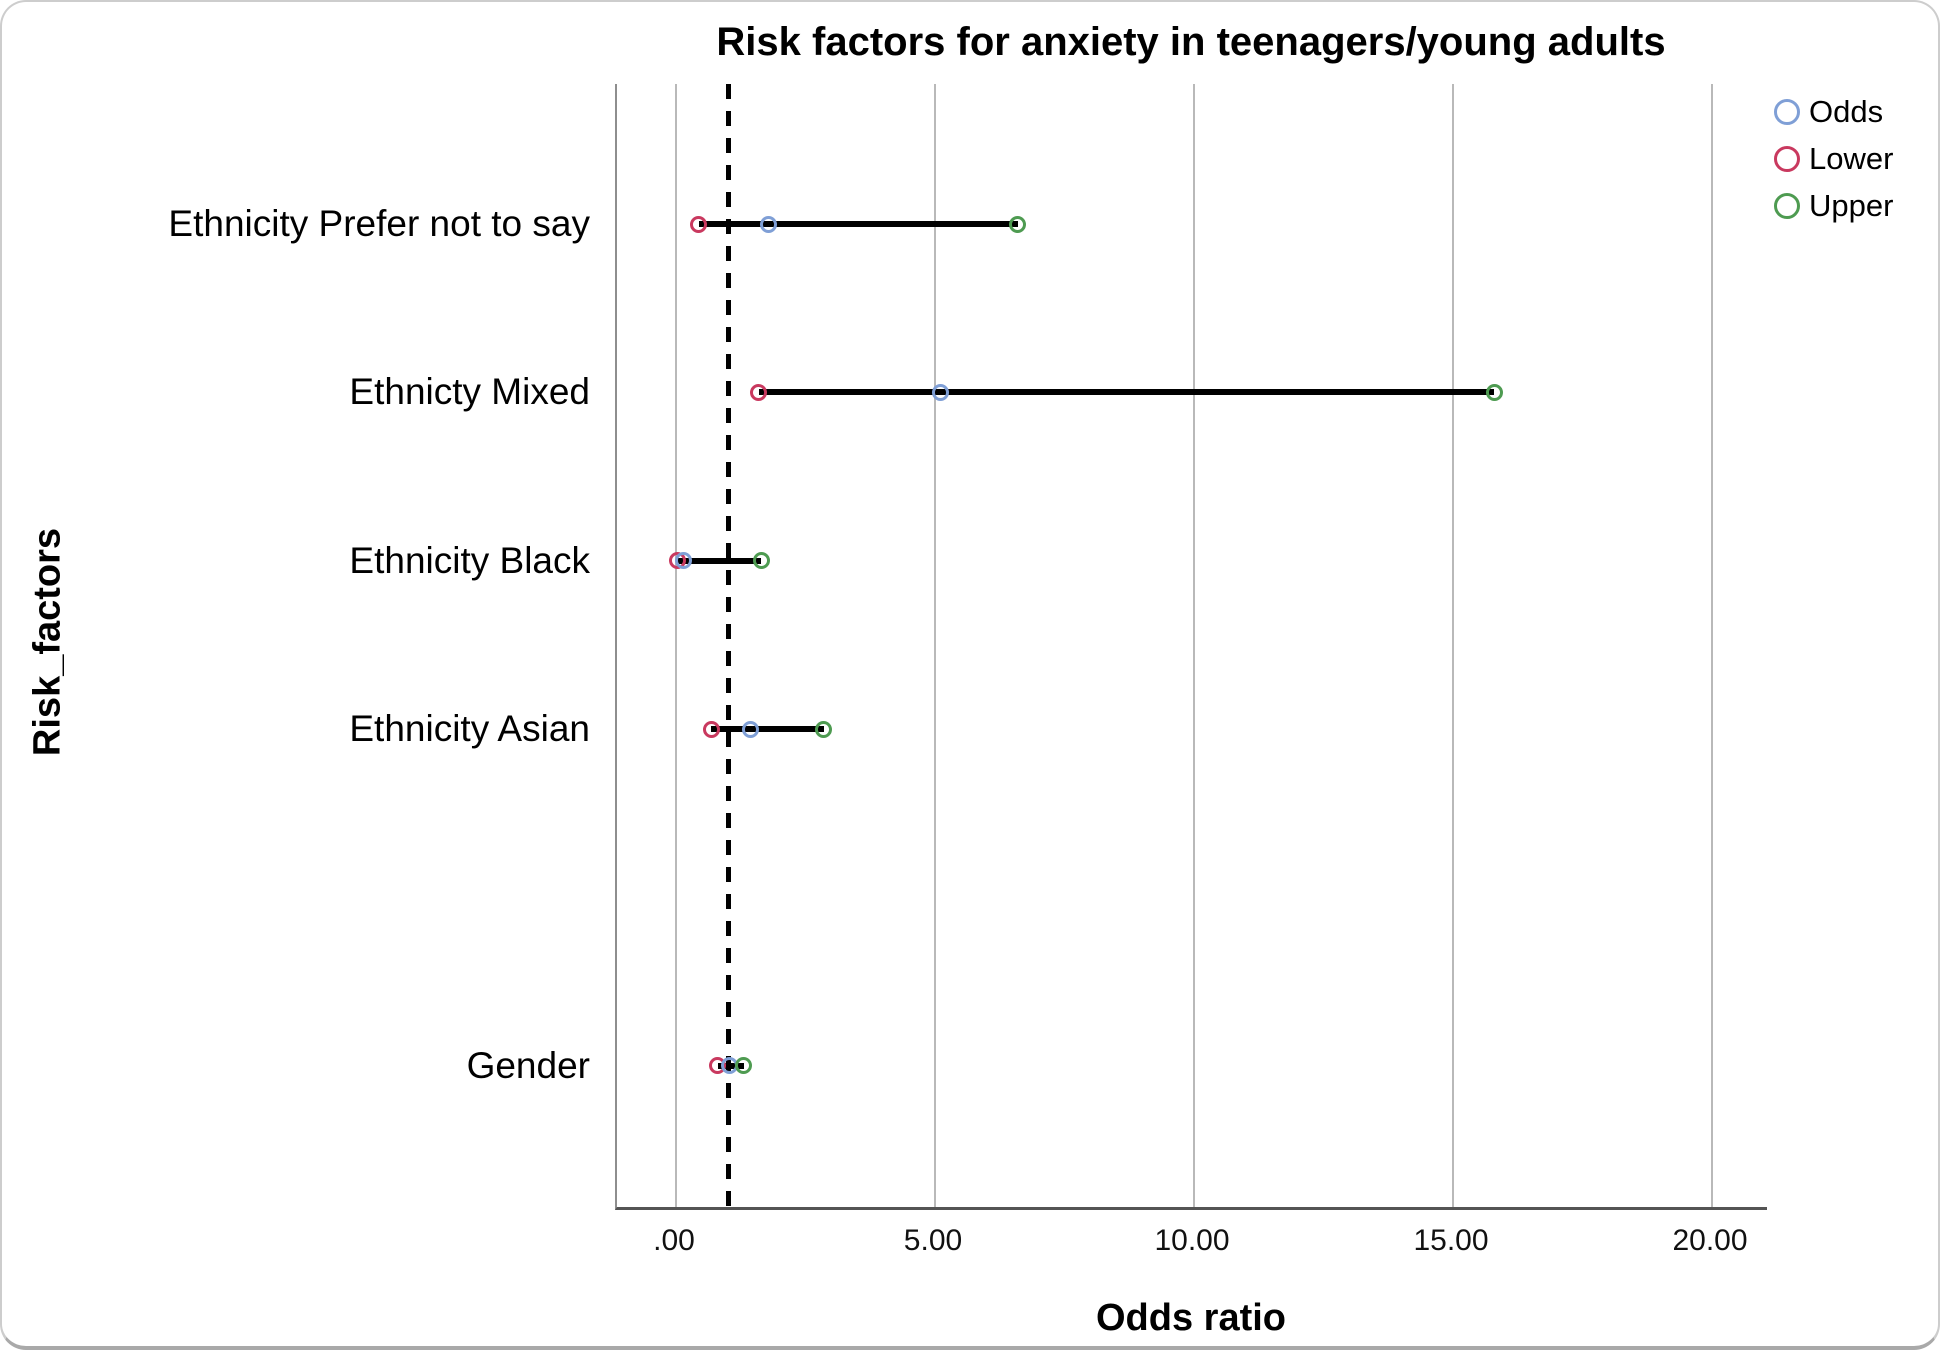  Describe the element at coordinates (469, 729) in the screenshot. I see `y-tick-label: Ethnicity Asian` at that location.